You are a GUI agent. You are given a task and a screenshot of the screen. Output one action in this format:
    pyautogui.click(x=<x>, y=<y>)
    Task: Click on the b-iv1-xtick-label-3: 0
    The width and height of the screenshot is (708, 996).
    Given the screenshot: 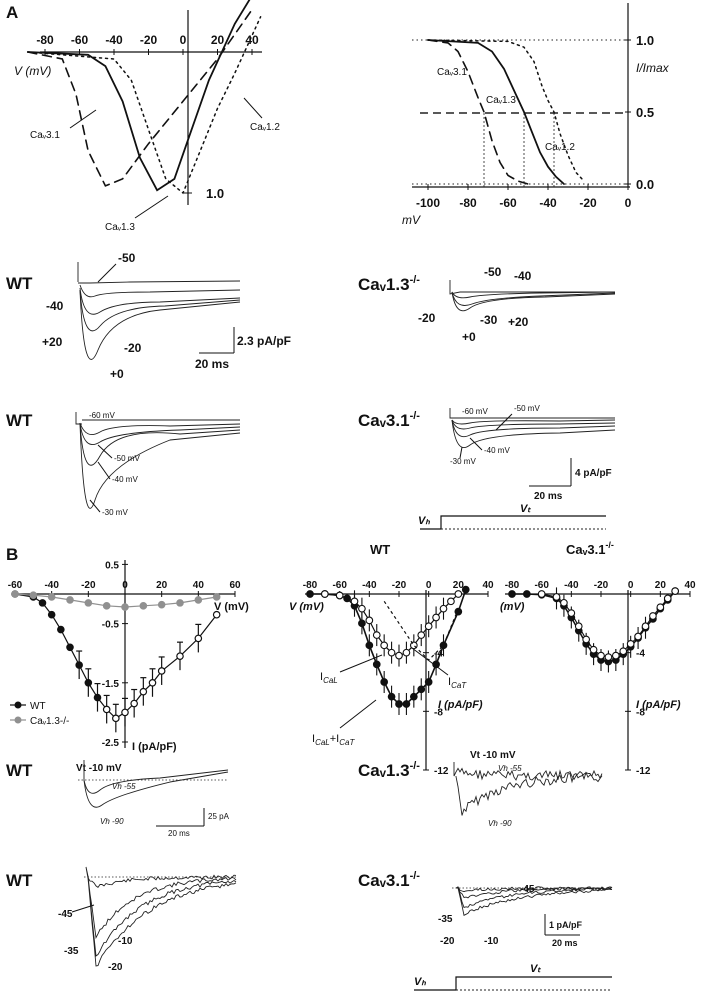 What is the action you would take?
    pyautogui.click(x=125, y=585)
    